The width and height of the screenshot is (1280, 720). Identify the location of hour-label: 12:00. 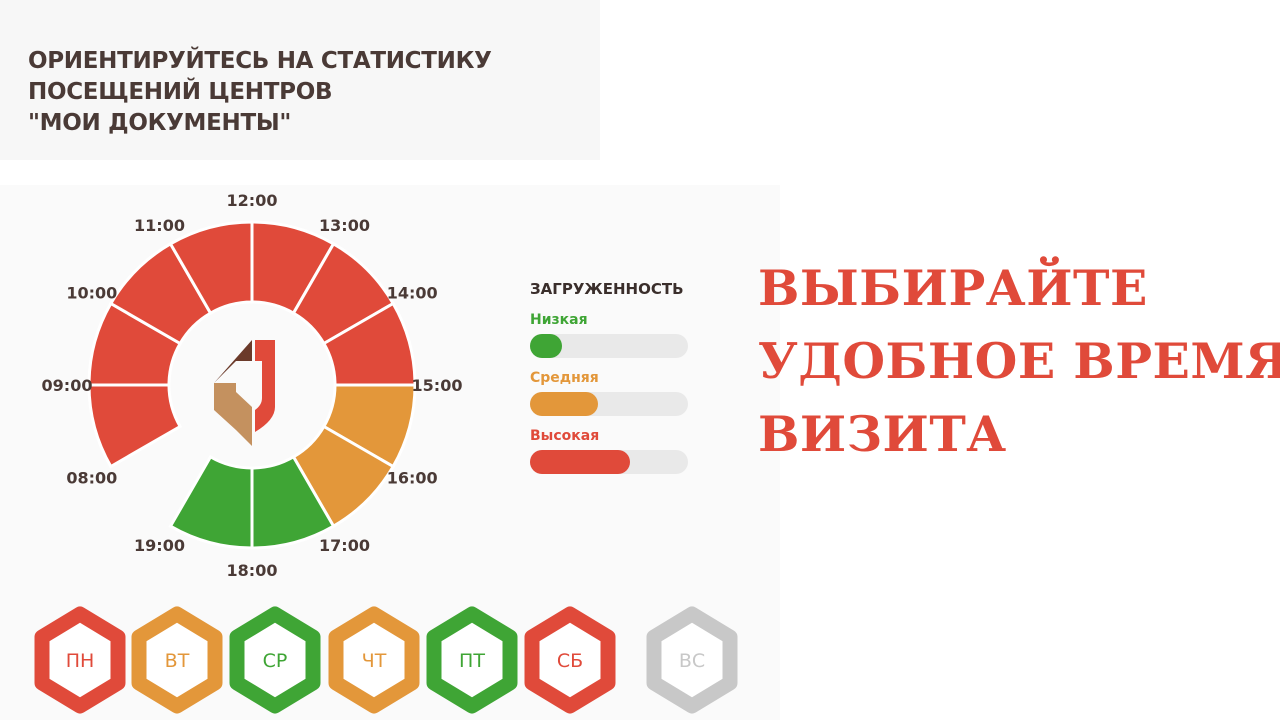
(252, 200).